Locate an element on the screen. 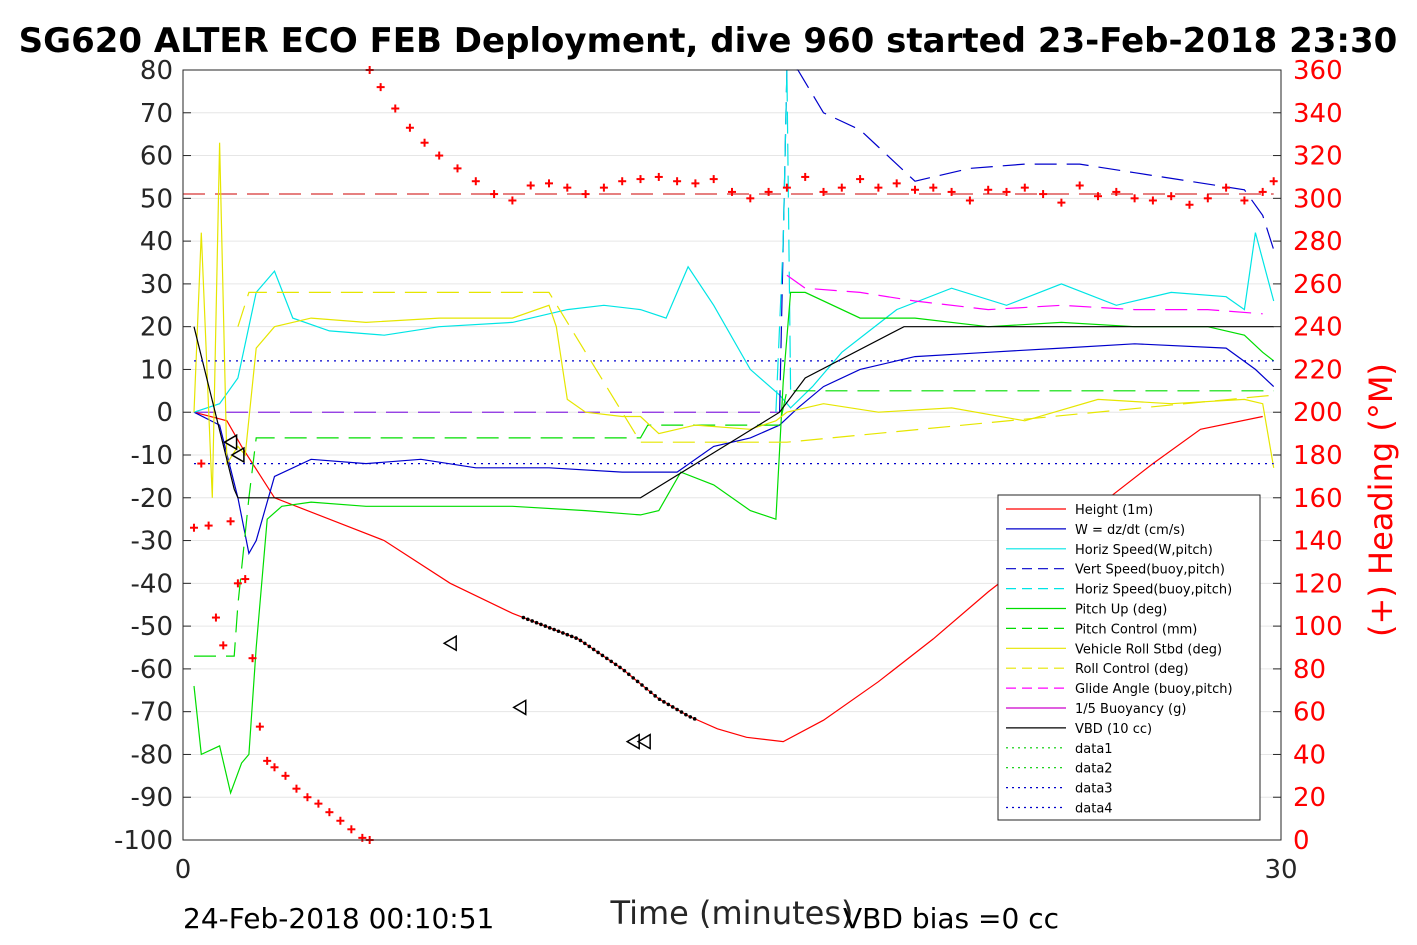 This screenshot has height=945, width=1417. left-tick-label: -30 is located at coordinates (152, 542).